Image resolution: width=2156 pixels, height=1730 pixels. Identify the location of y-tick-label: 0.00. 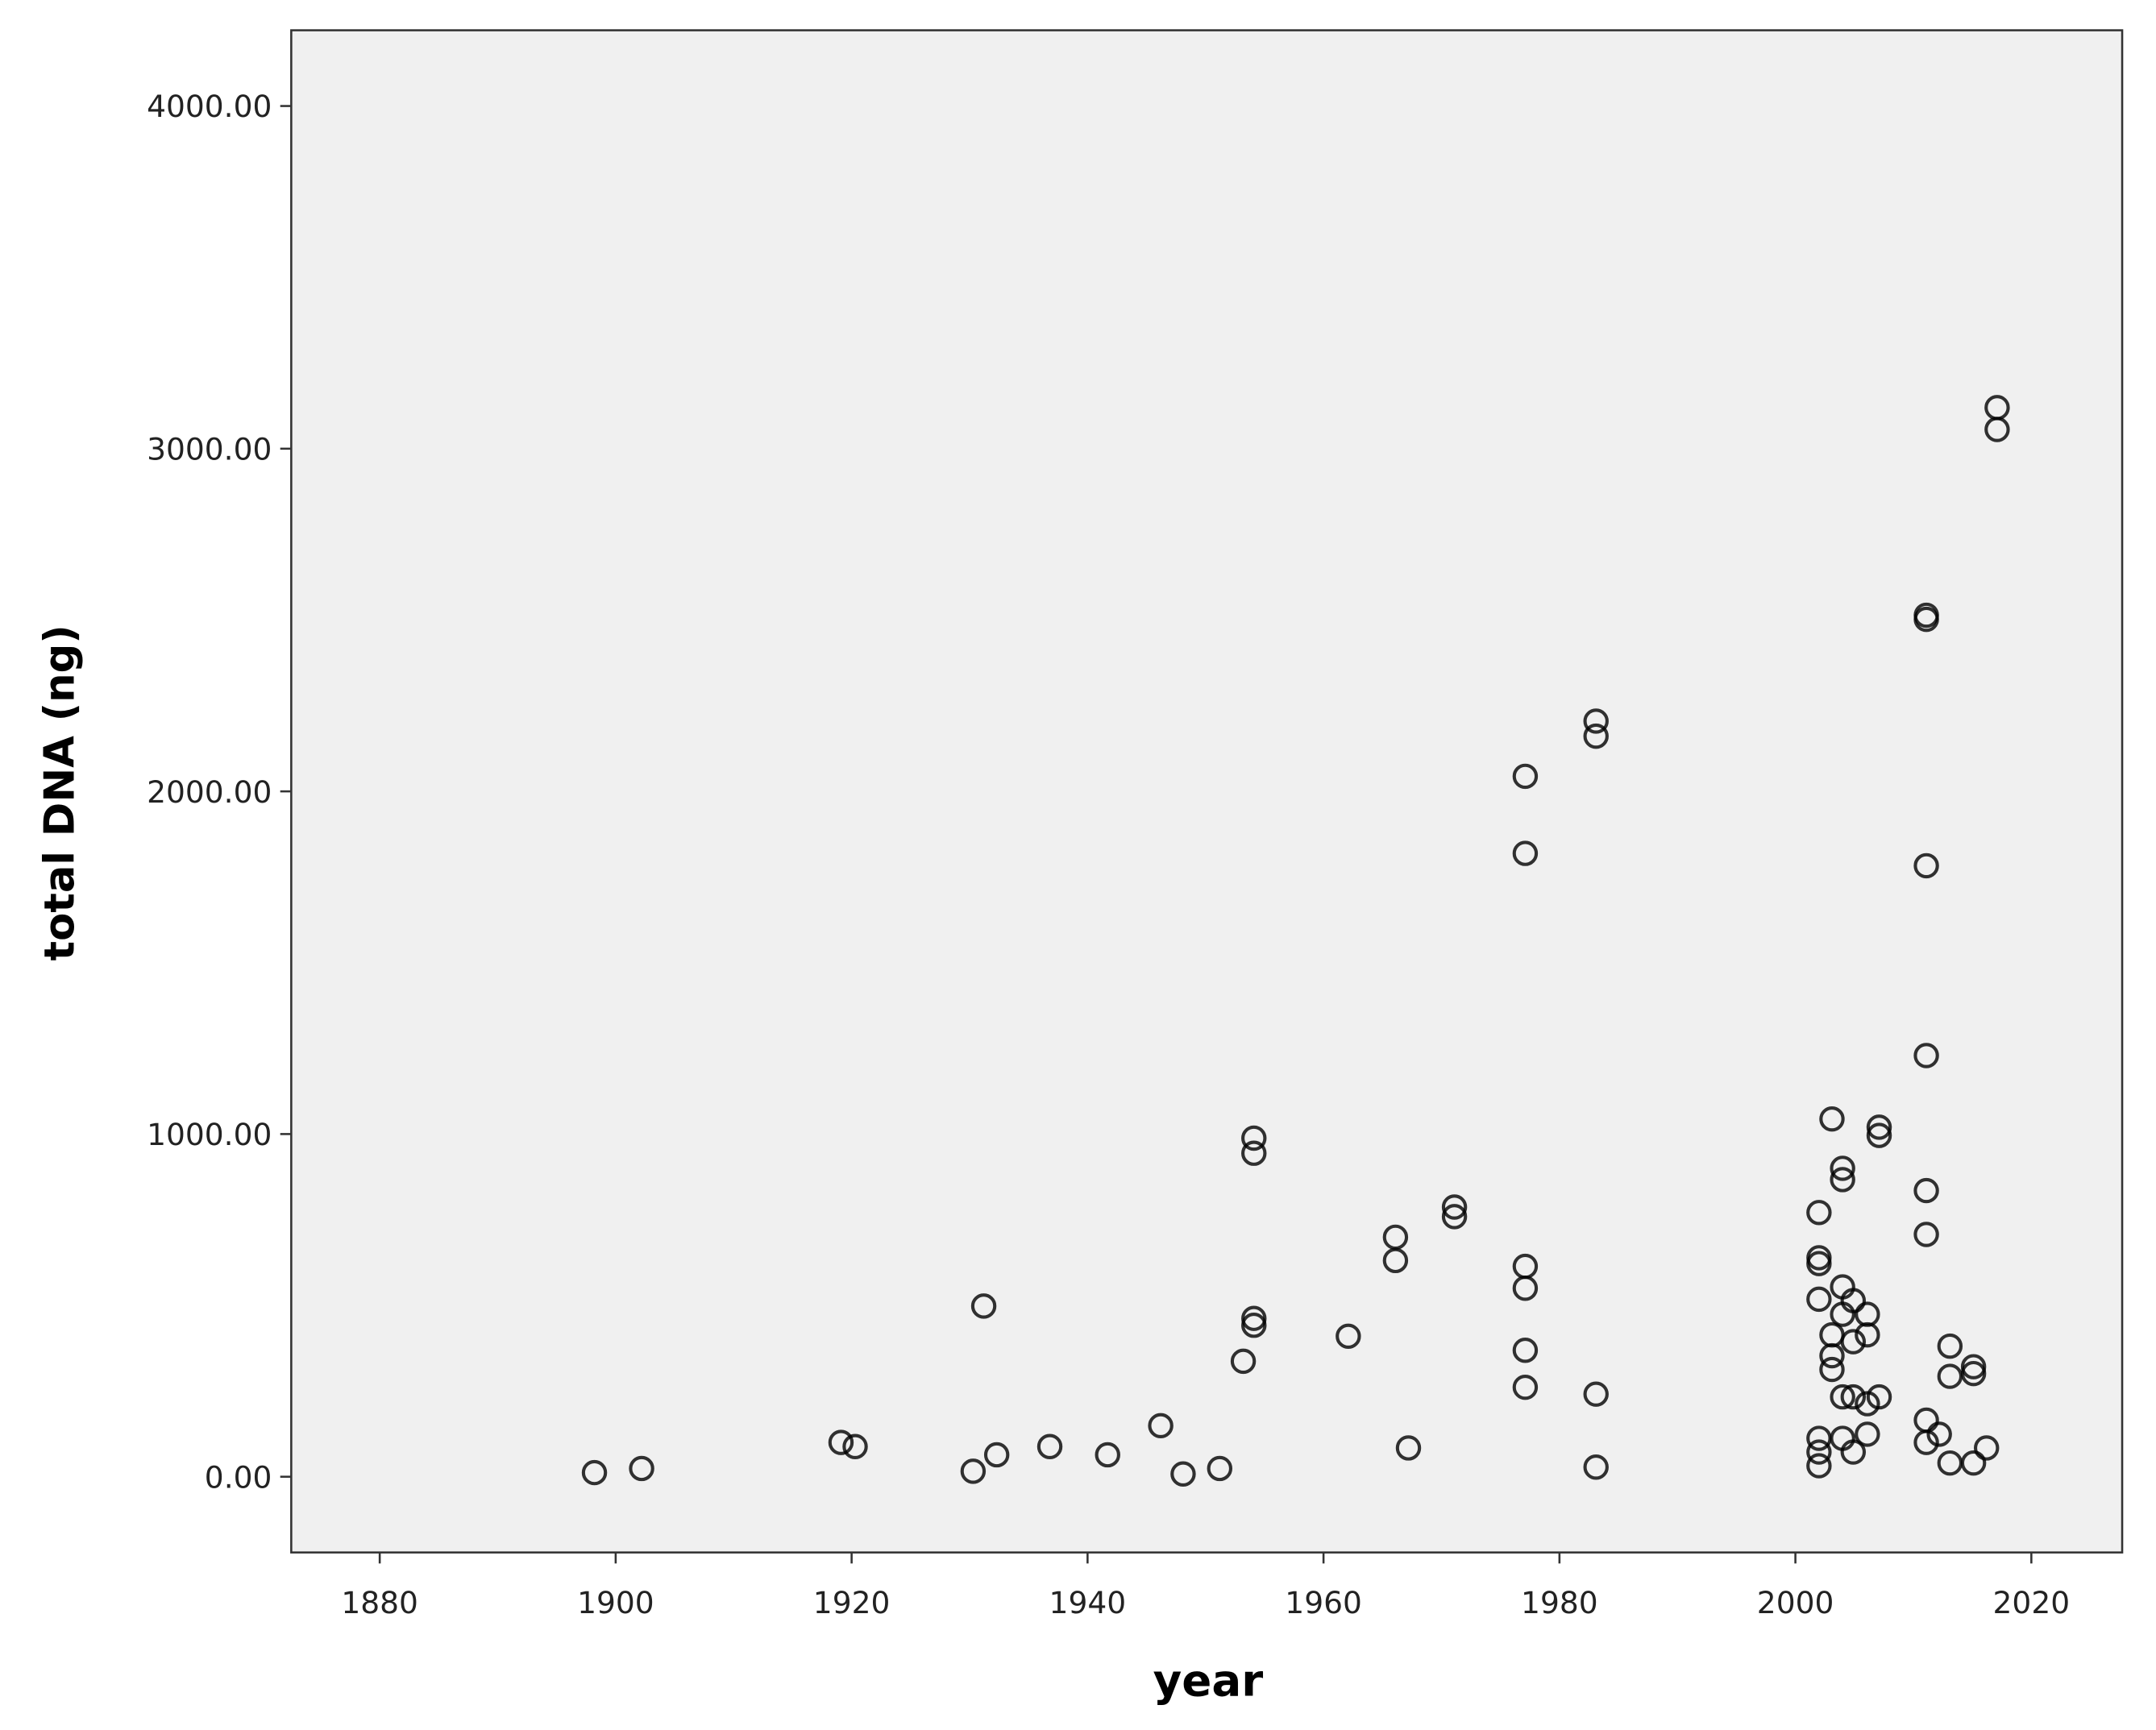
(238, 1477).